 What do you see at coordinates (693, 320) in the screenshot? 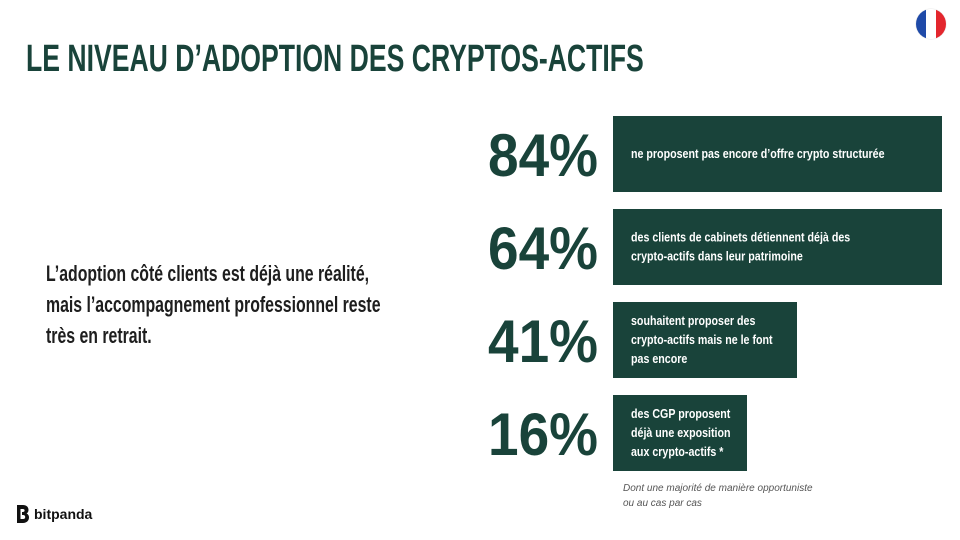
I see `bar-description-line: souhaitent proposer des` at bounding box center [693, 320].